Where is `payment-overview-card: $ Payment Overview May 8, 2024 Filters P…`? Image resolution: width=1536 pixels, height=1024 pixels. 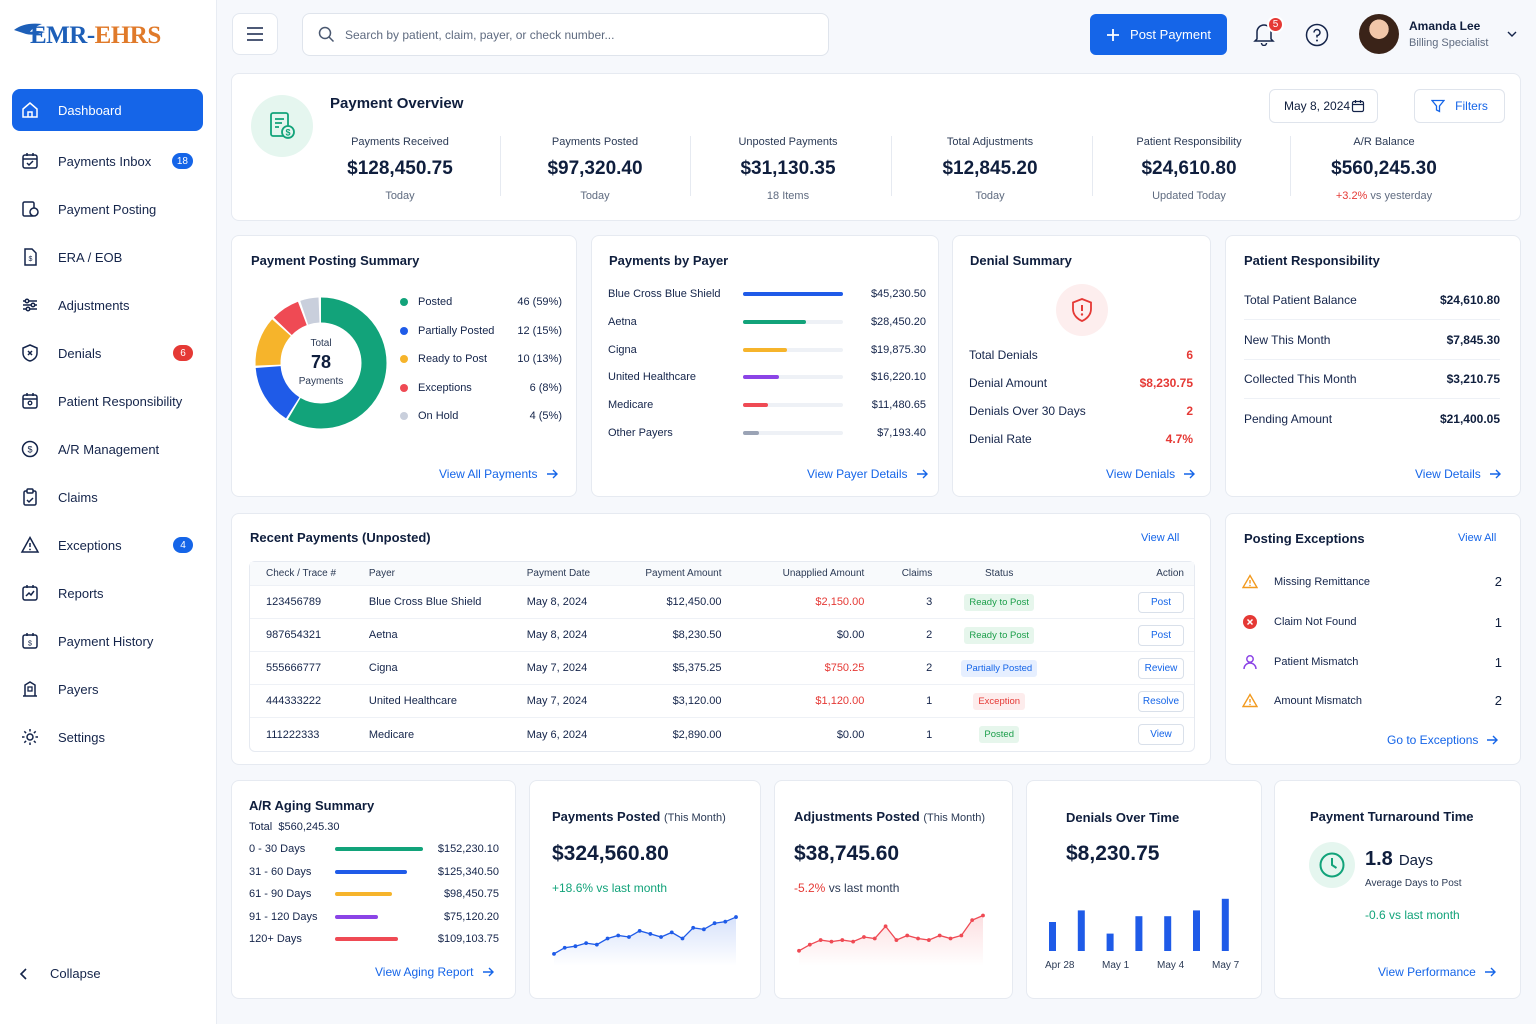 payment-overview-card: $ Payment Overview May 8, 2024 Filters P… is located at coordinates (876, 147).